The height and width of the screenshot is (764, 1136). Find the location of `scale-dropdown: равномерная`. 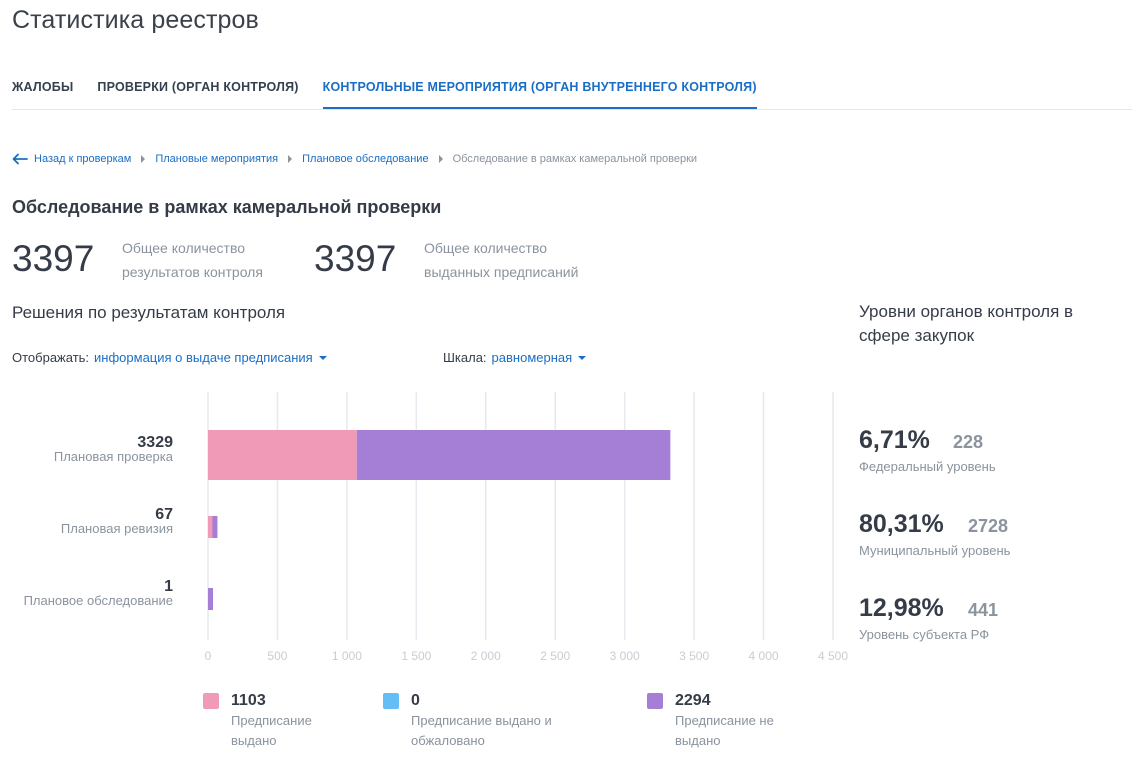

scale-dropdown: равномерная is located at coordinates (539, 357).